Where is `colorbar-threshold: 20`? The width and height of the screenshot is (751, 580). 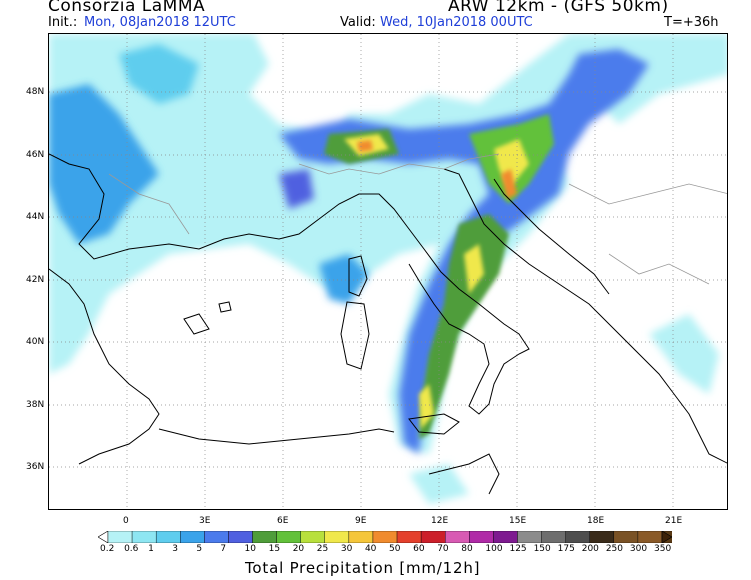 colorbar-threshold: 20 is located at coordinates (298, 549).